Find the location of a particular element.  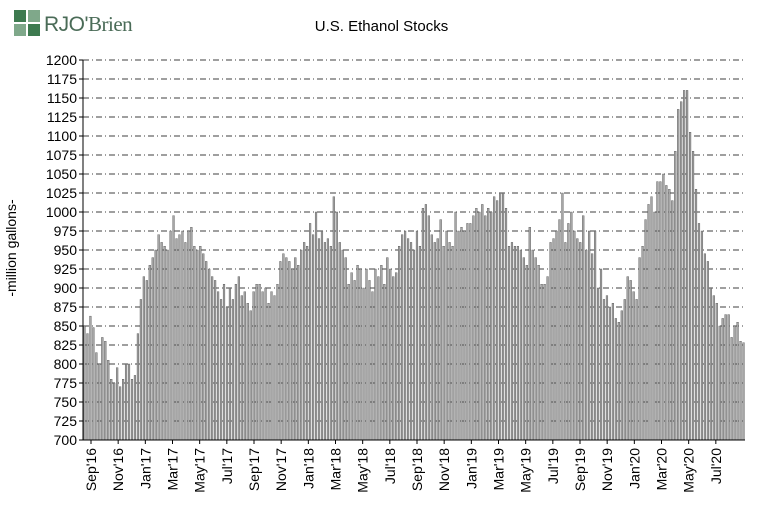

x-tick-label: Jan'18 is located at coordinates (308, 468).